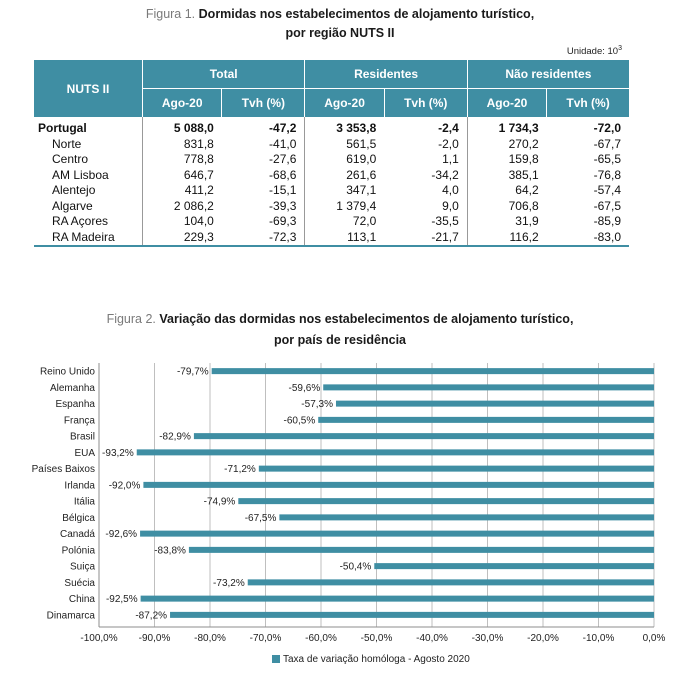 This screenshot has width=680, height=677. I want to click on figure1-title-line2: por região NUTS II, so click(340, 33).